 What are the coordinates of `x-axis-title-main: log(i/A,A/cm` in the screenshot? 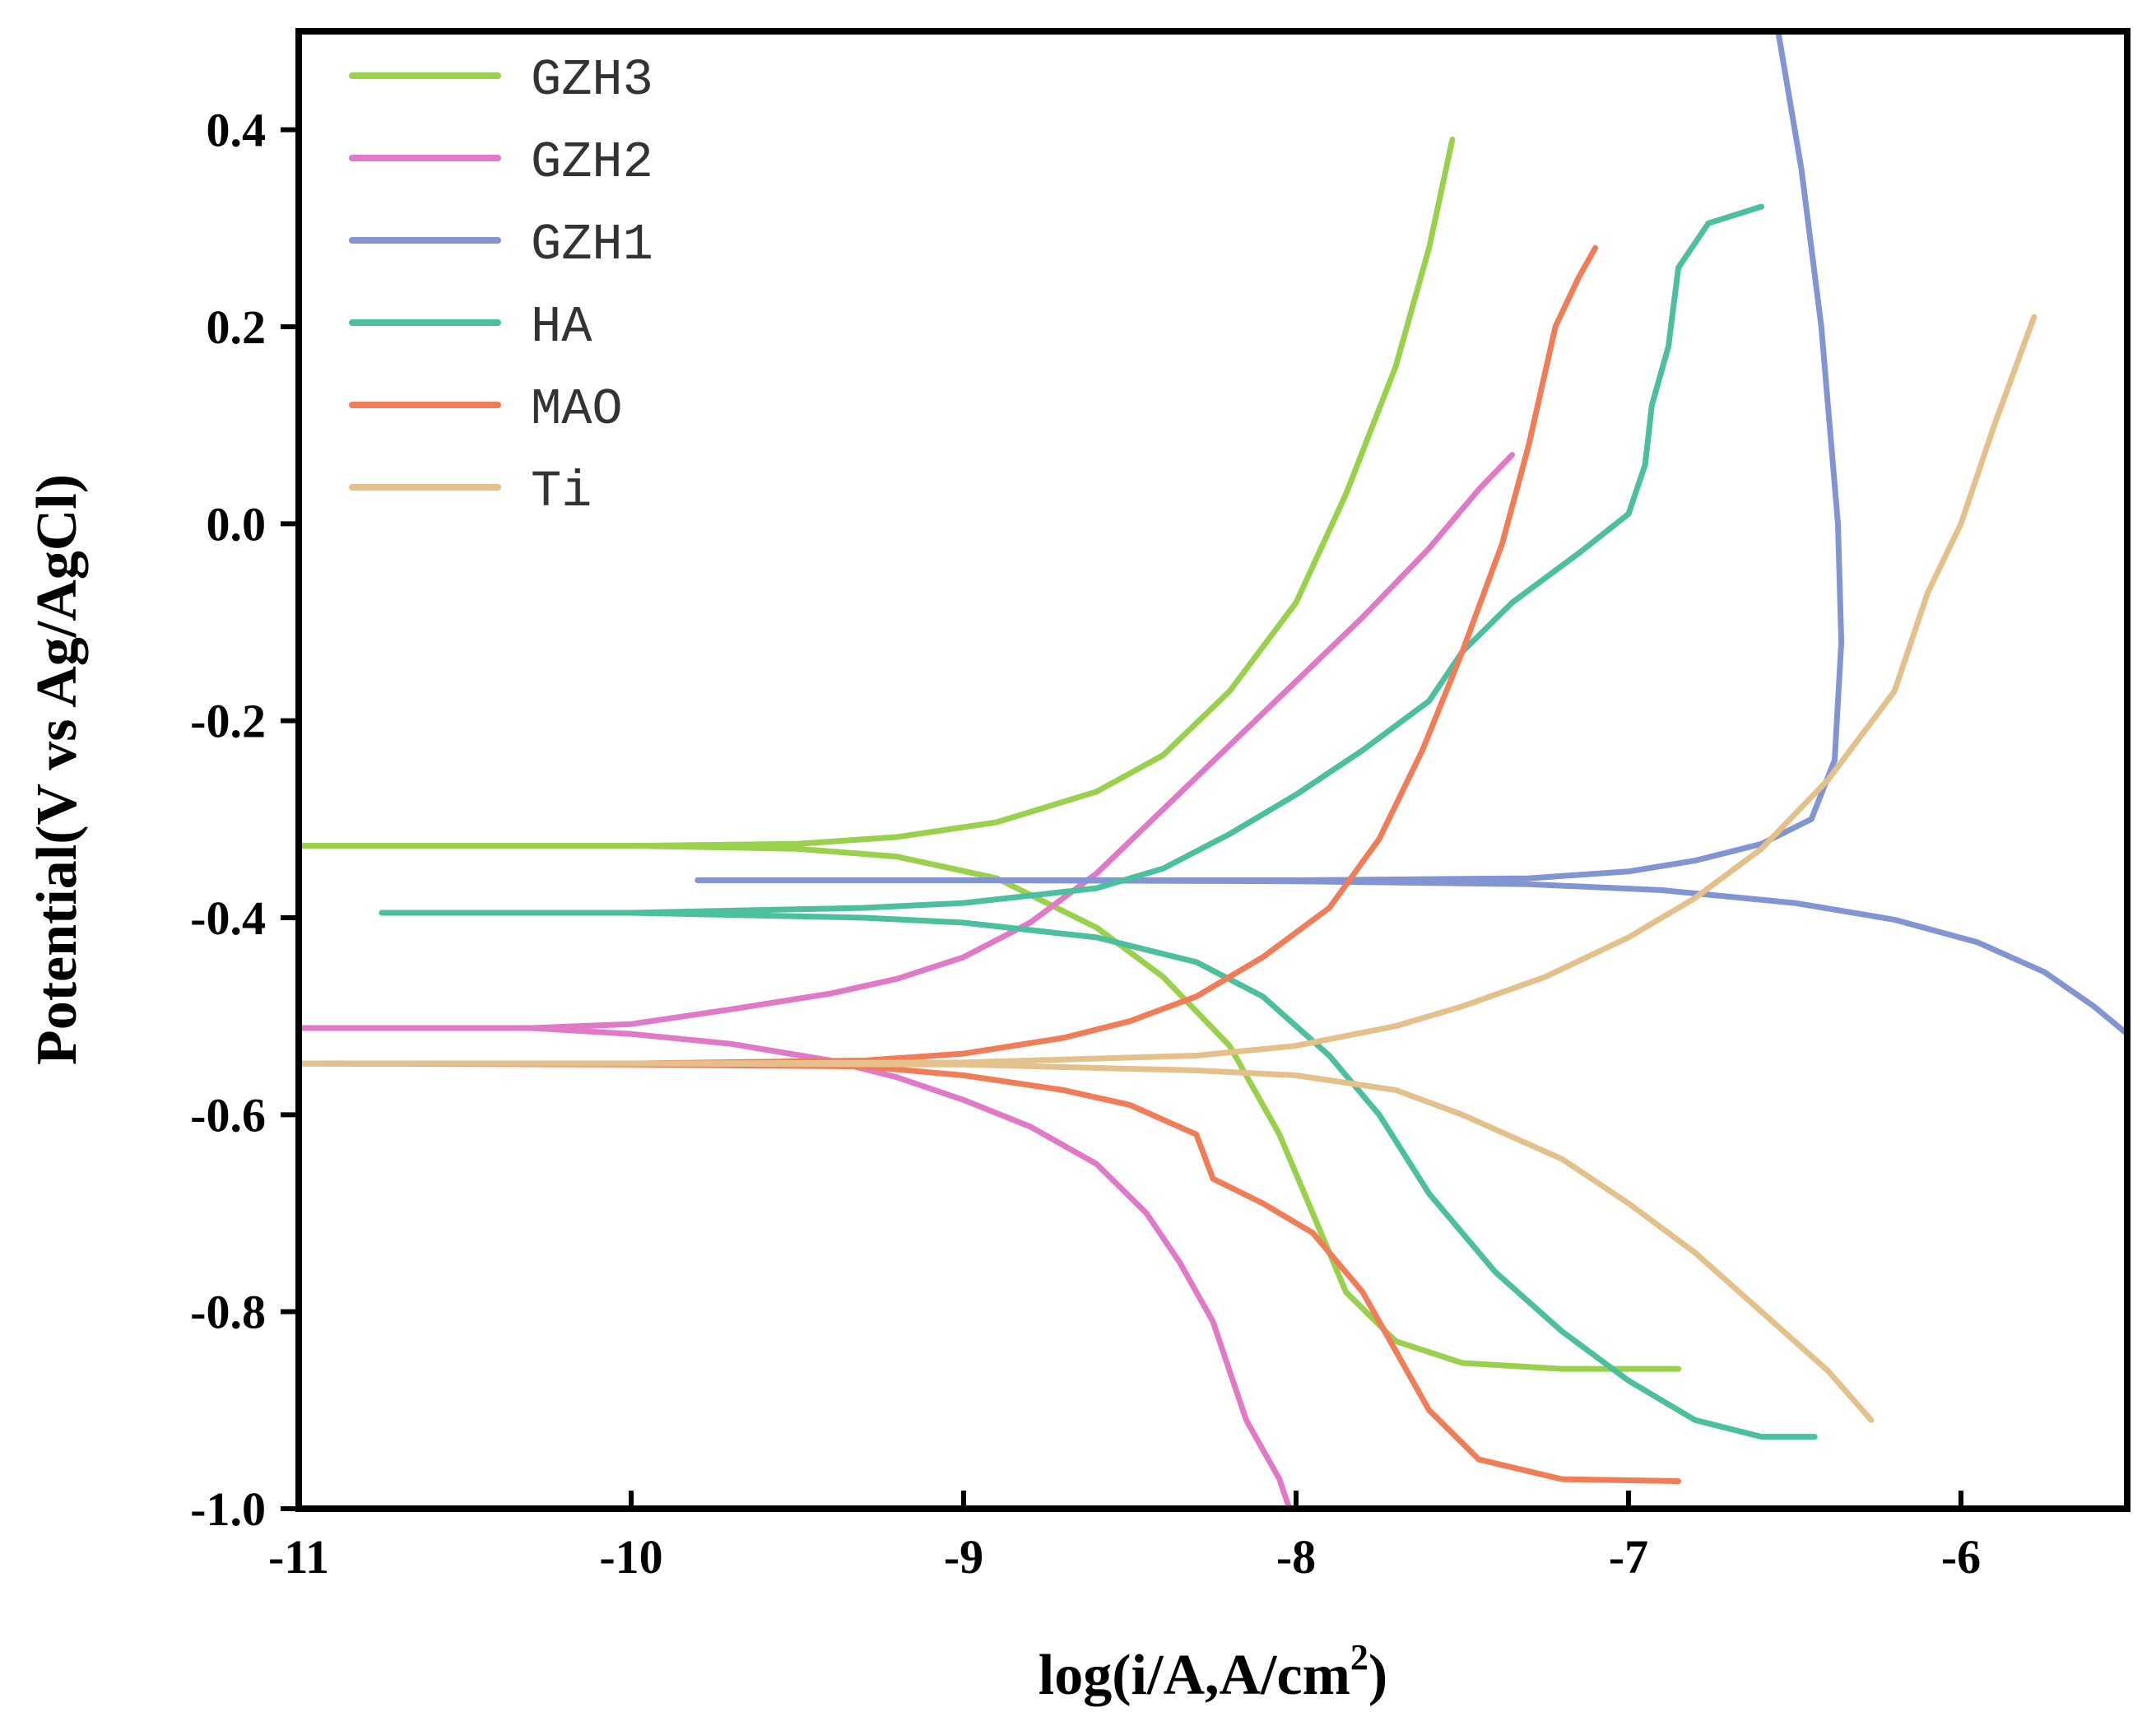 It's located at (1194, 1675).